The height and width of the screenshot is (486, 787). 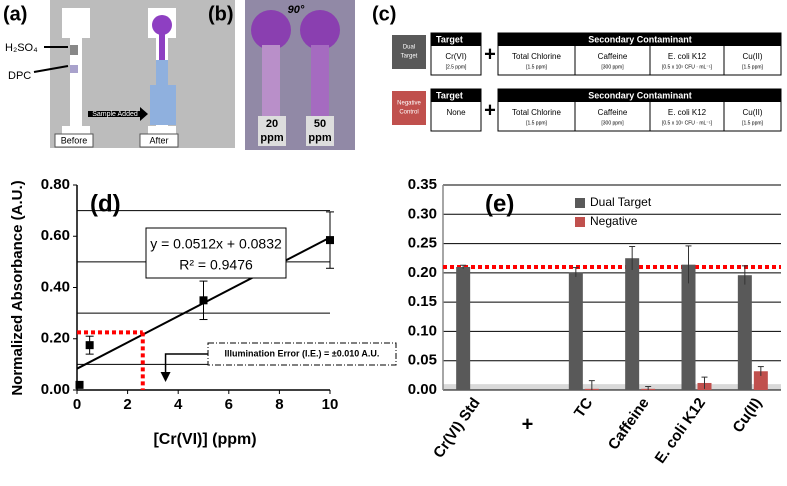 What do you see at coordinates (51, 69) in the screenshot?
I see `arrow` at bounding box center [51, 69].